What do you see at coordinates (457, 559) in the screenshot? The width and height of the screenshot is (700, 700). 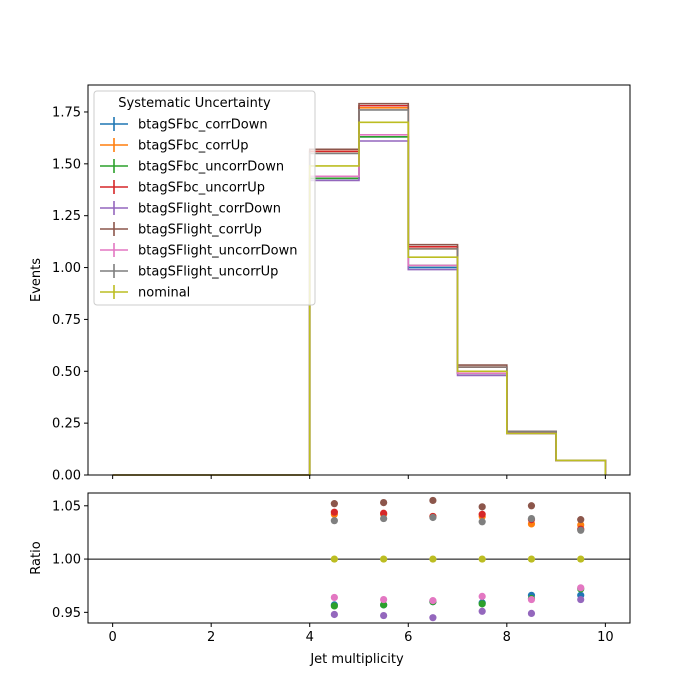 I see `ratio-points-group` at bounding box center [457, 559].